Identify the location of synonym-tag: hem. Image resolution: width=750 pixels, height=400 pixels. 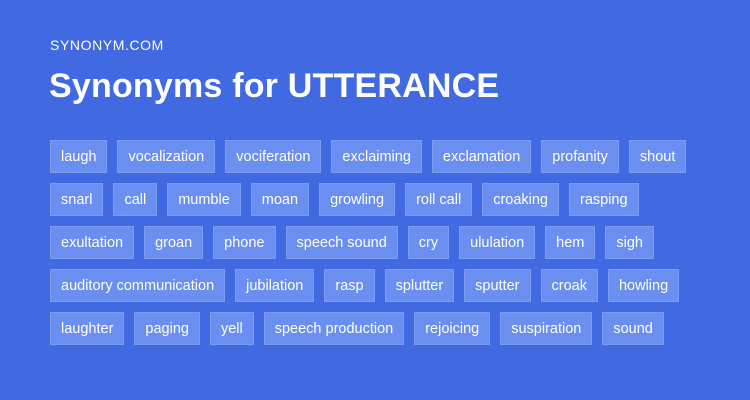
(570, 242).